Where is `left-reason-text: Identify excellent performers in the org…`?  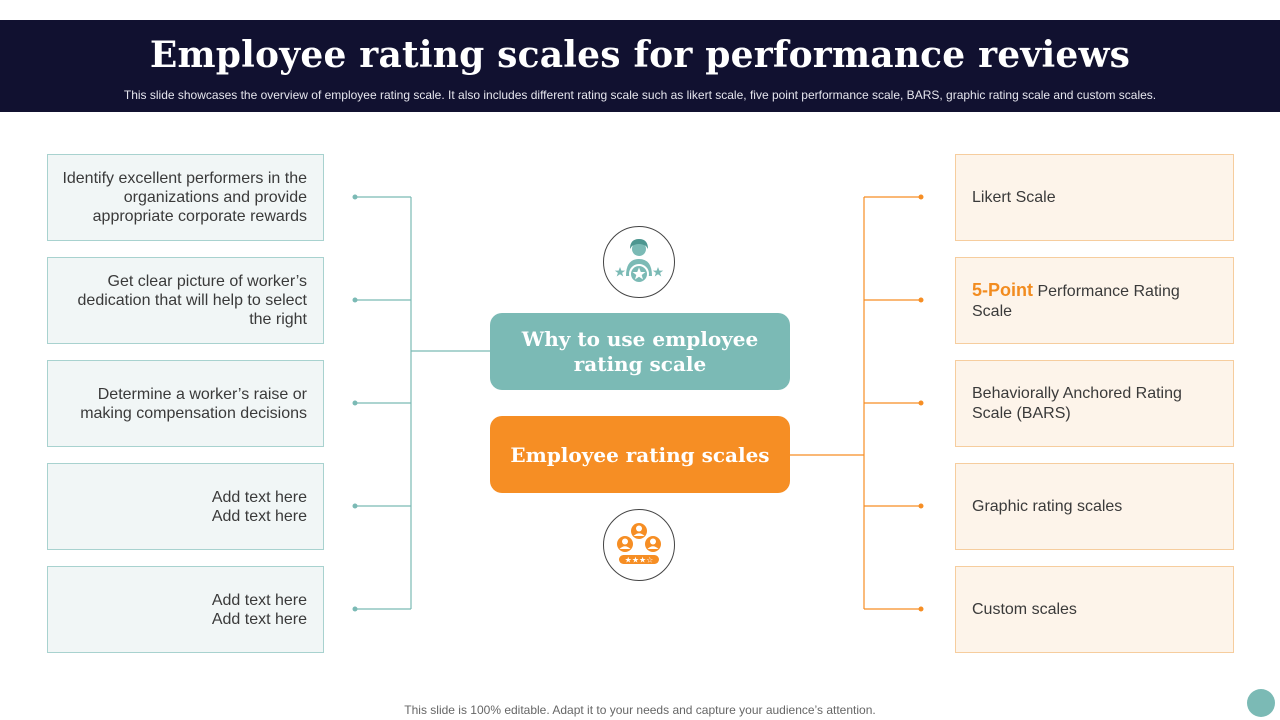
left-reason-text: Identify excellent performers in the org… is located at coordinates (184, 197).